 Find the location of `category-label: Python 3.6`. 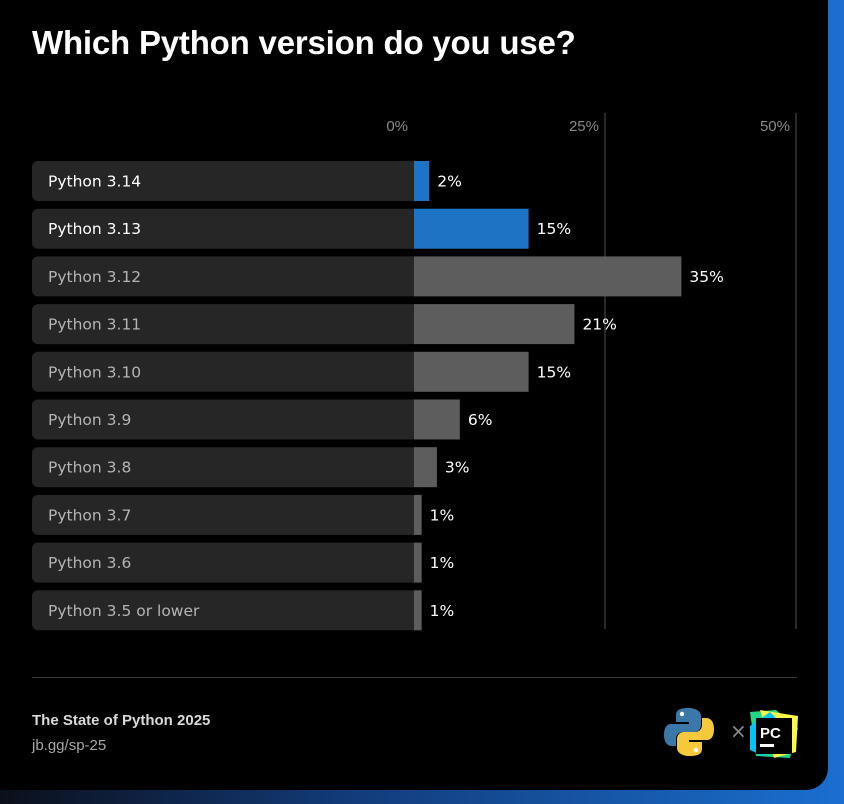

category-label: Python 3.6 is located at coordinates (89, 563).